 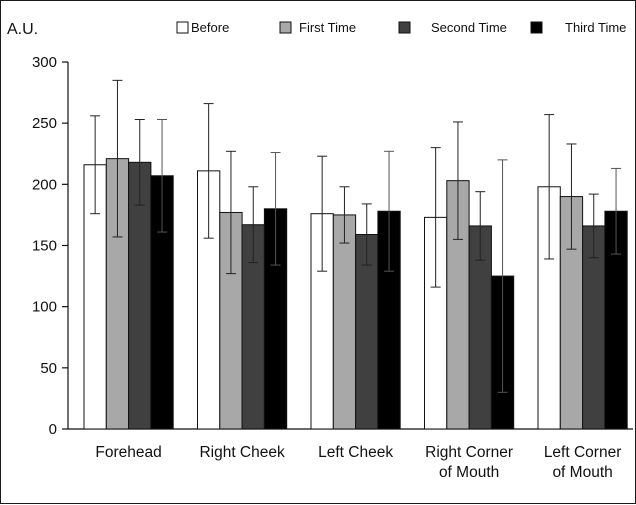 What do you see at coordinates (210, 27) in the screenshot?
I see `legend-label: Before` at bounding box center [210, 27].